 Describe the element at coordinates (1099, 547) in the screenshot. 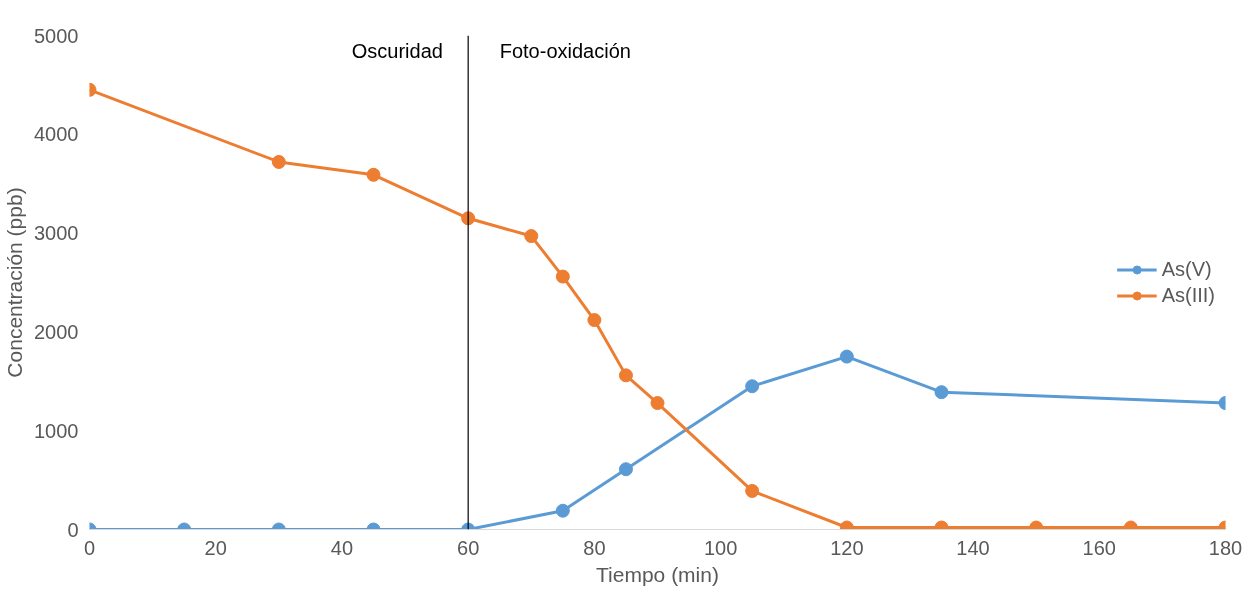

I see `x-tick-label: 160` at that location.